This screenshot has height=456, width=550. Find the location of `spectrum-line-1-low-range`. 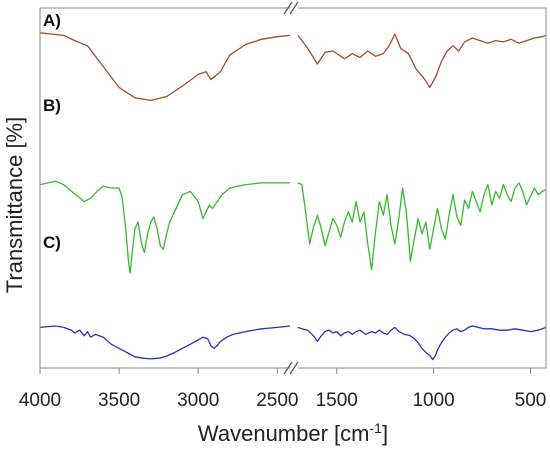

spectrum-line-1-low-range is located at coordinates (422, 61).